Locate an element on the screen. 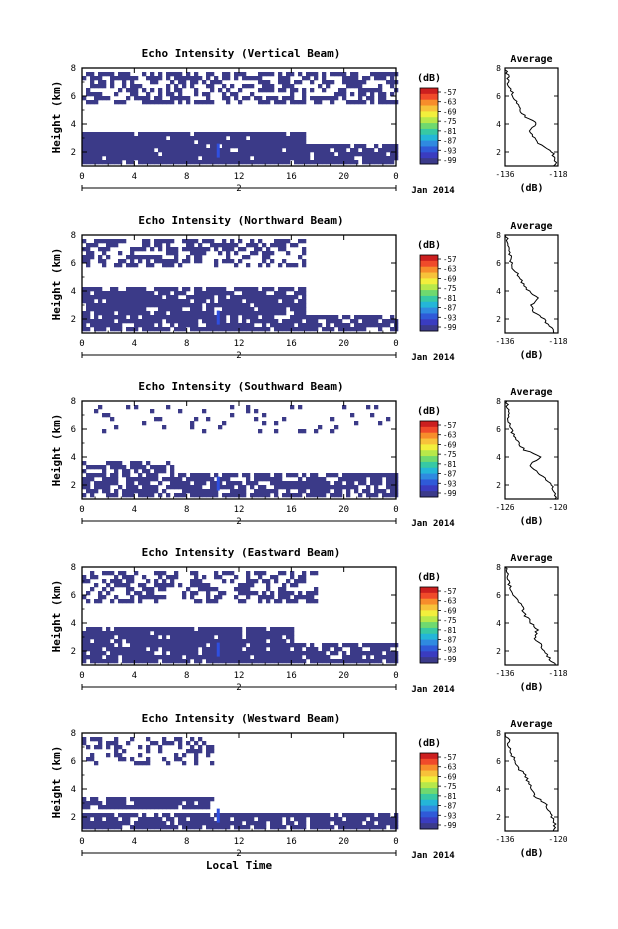  panel-title: Echo Intensity (Southward Beam) is located at coordinates (240, 386).